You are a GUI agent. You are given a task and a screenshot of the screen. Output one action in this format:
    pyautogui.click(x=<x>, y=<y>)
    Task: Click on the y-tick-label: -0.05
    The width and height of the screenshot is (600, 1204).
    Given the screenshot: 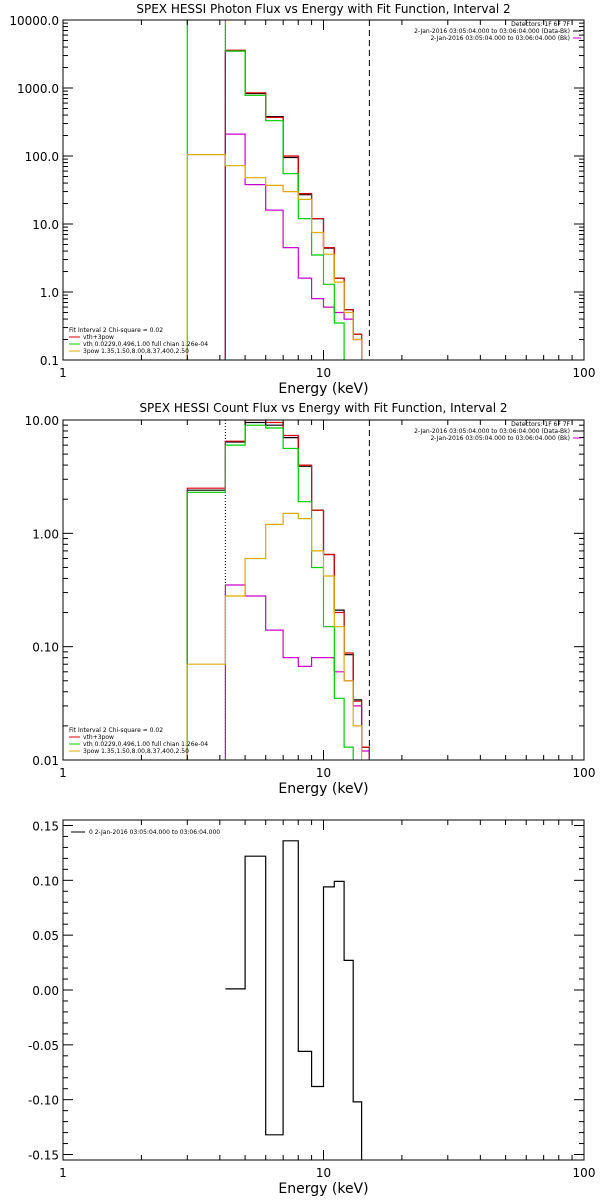 What is the action you would take?
    pyautogui.click(x=43, y=1046)
    